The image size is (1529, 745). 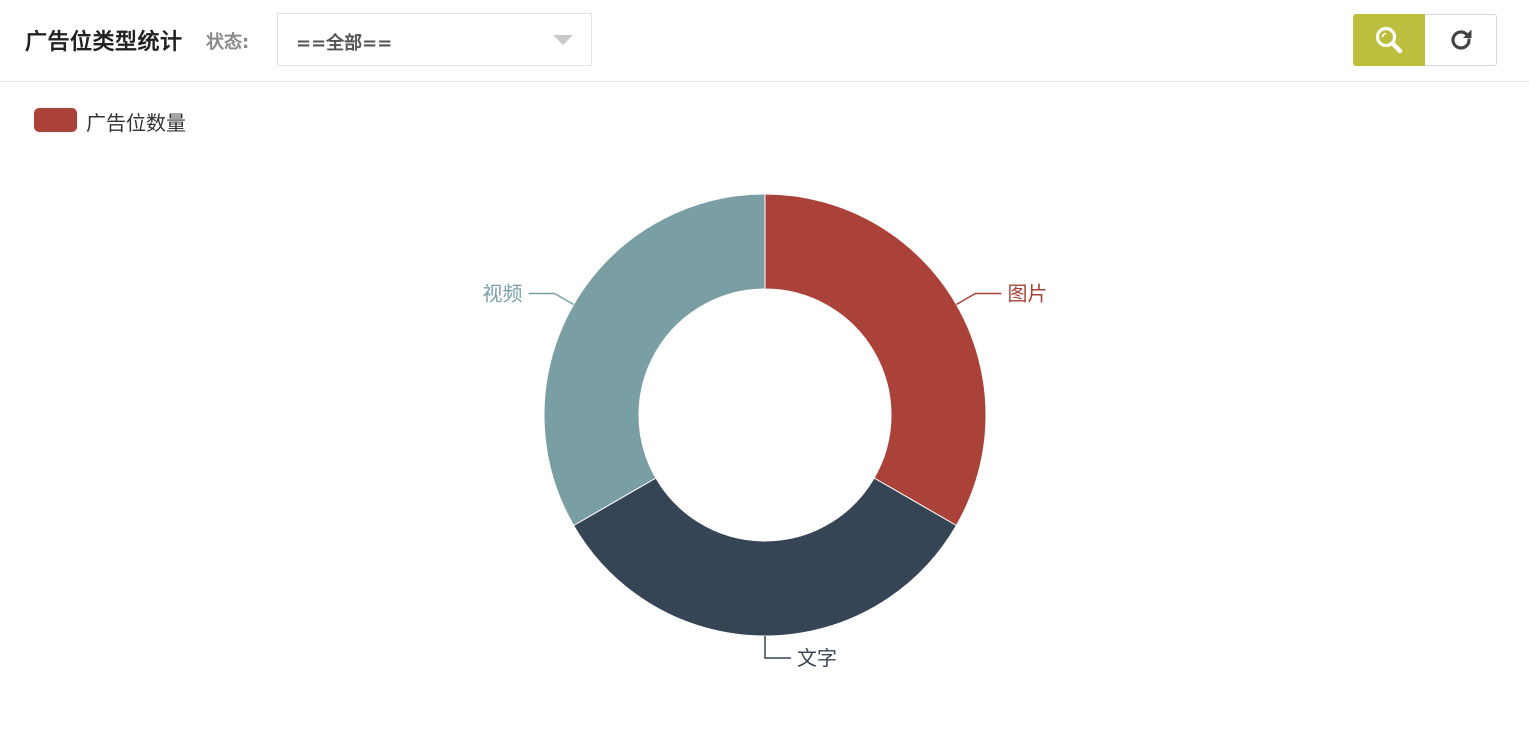 What do you see at coordinates (764, 41) in the screenshot?
I see `toolbar: 广告位类型统计 状态: ==全部==` at bounding box center [764, 41].